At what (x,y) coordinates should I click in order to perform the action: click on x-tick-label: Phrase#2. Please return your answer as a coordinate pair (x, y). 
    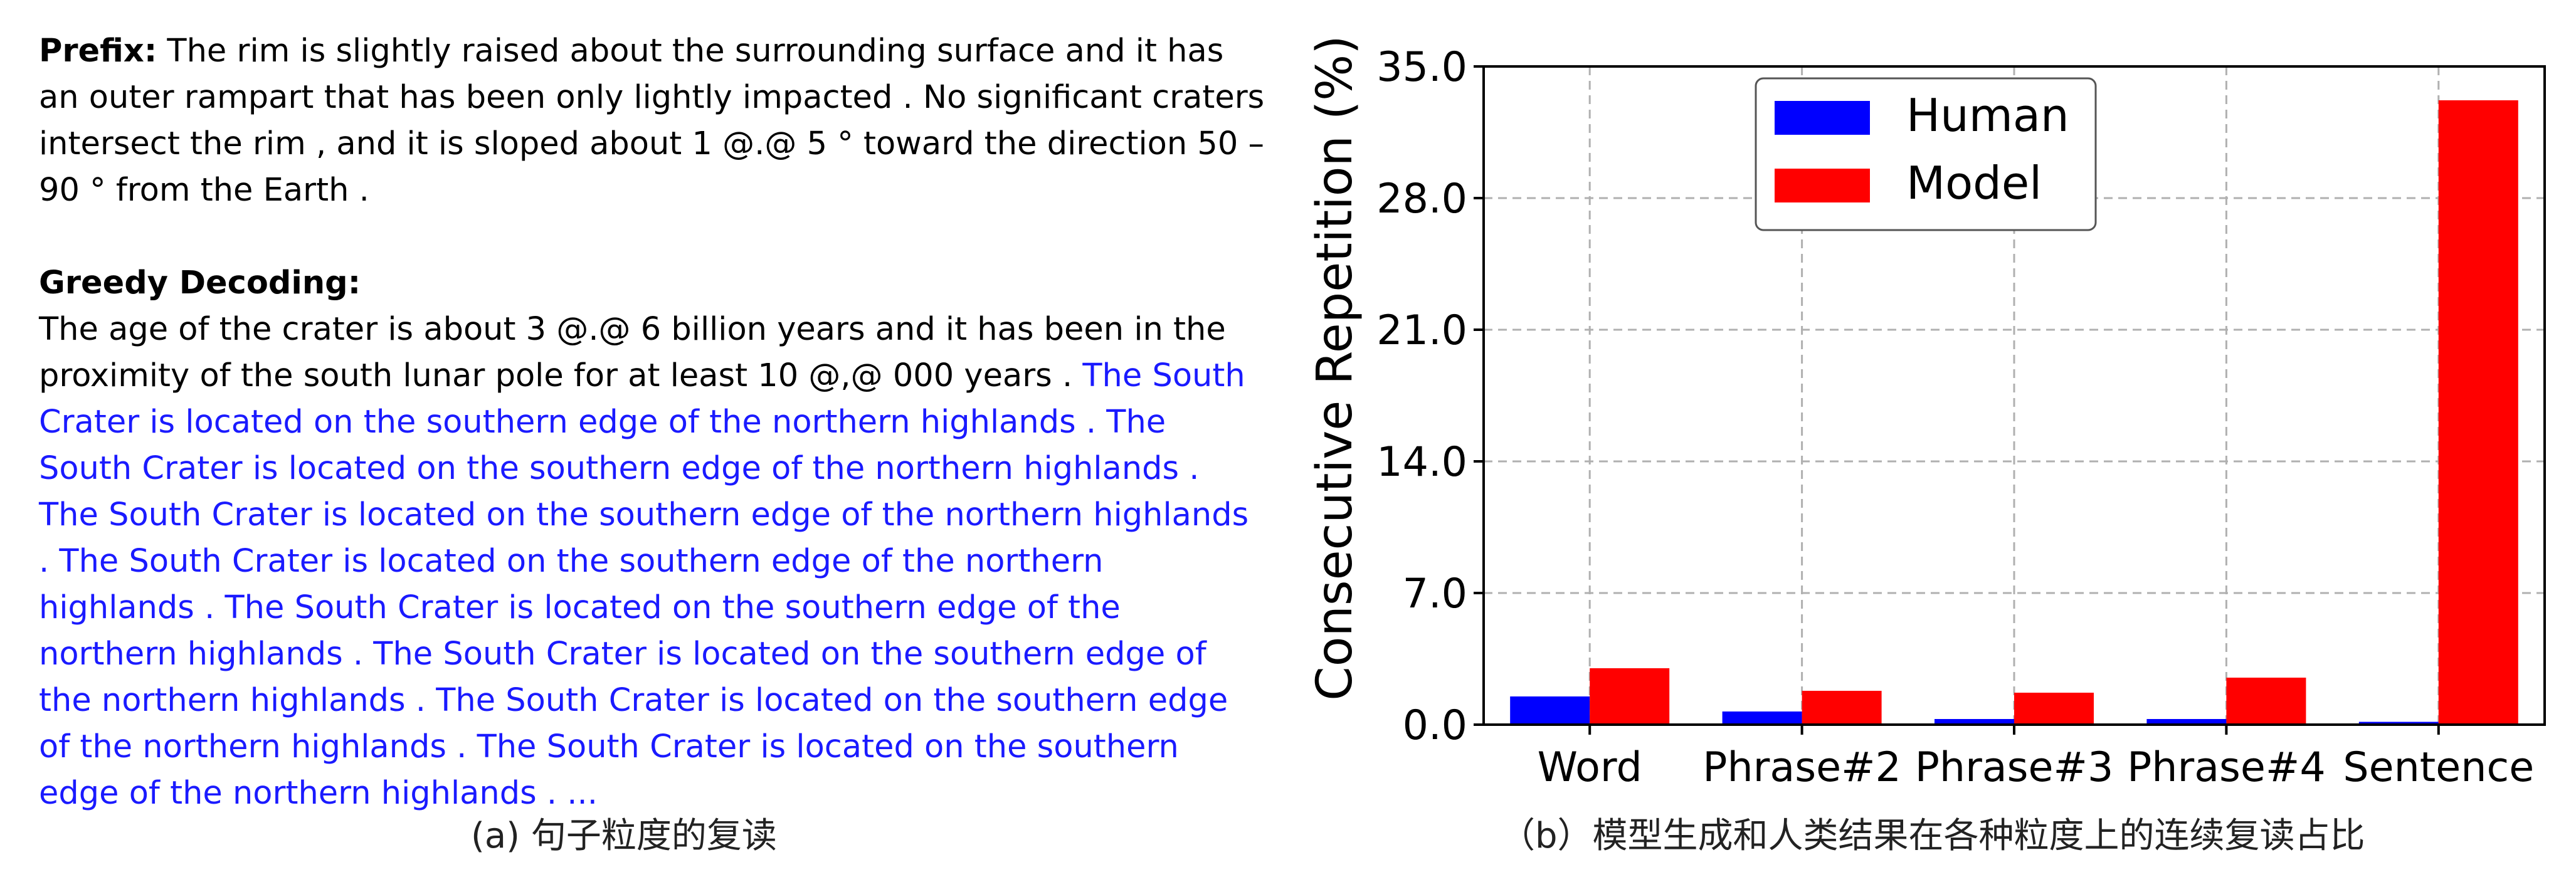
    Looking at the image, I should click on (1802, 767).